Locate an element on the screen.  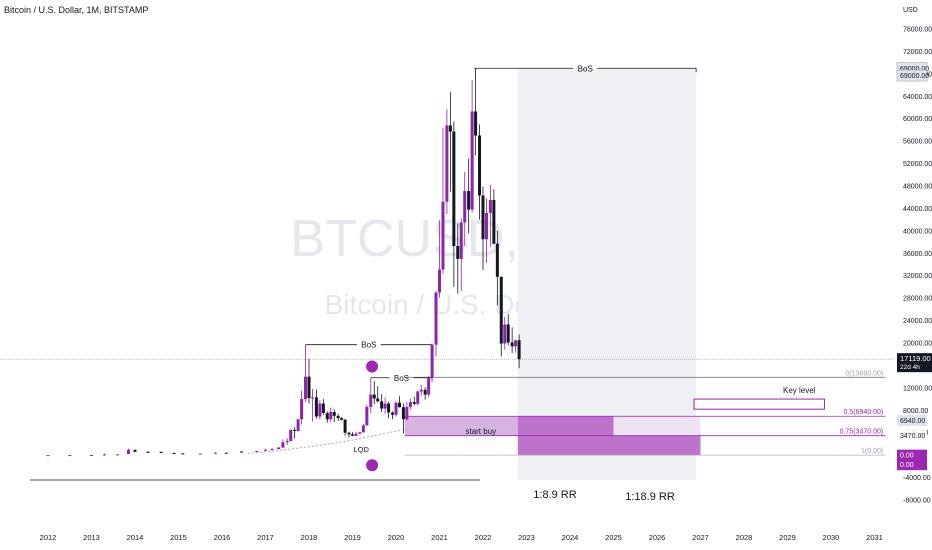
y-tick-label: 24000.00 is located at coordinates (917, 321).